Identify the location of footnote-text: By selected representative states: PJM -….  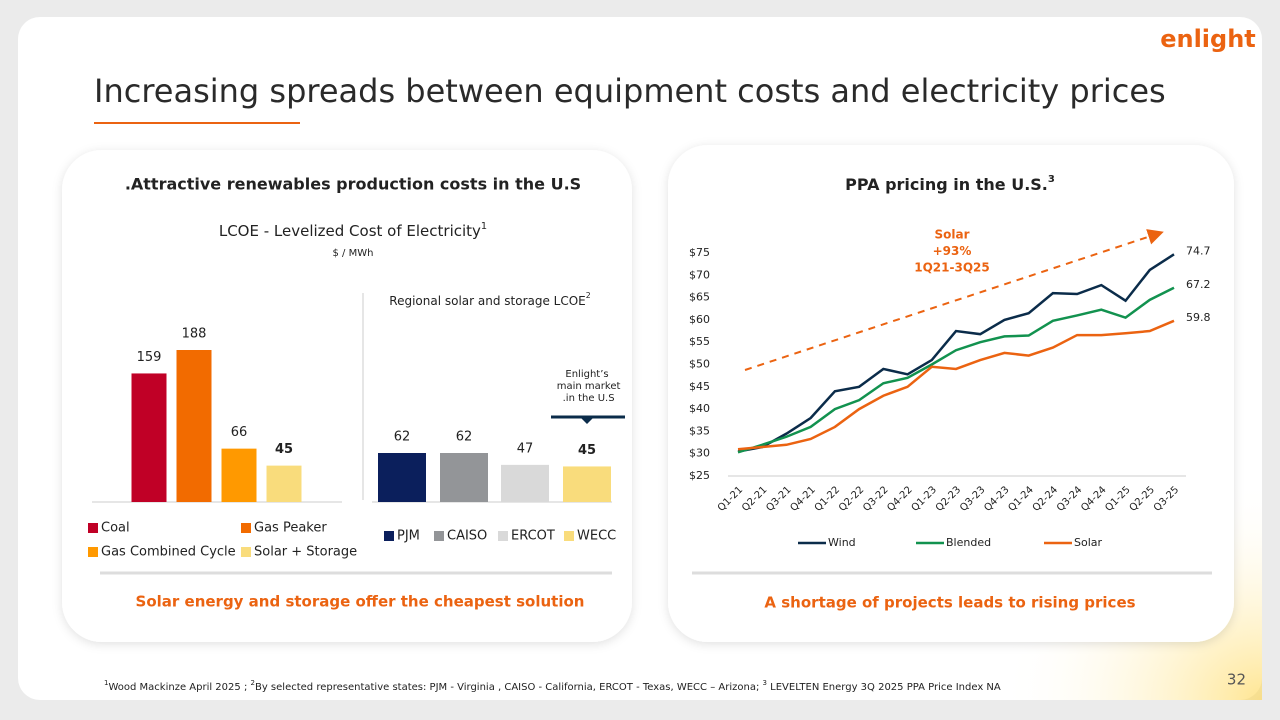
(509, 687).